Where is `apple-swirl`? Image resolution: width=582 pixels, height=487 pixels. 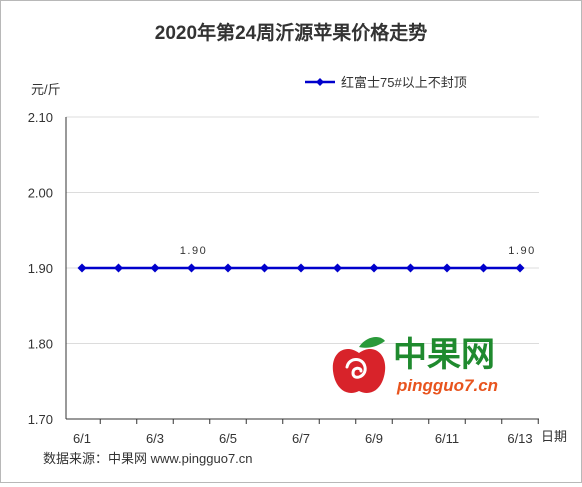 apple-swirl is located at coordinates (356, 368).